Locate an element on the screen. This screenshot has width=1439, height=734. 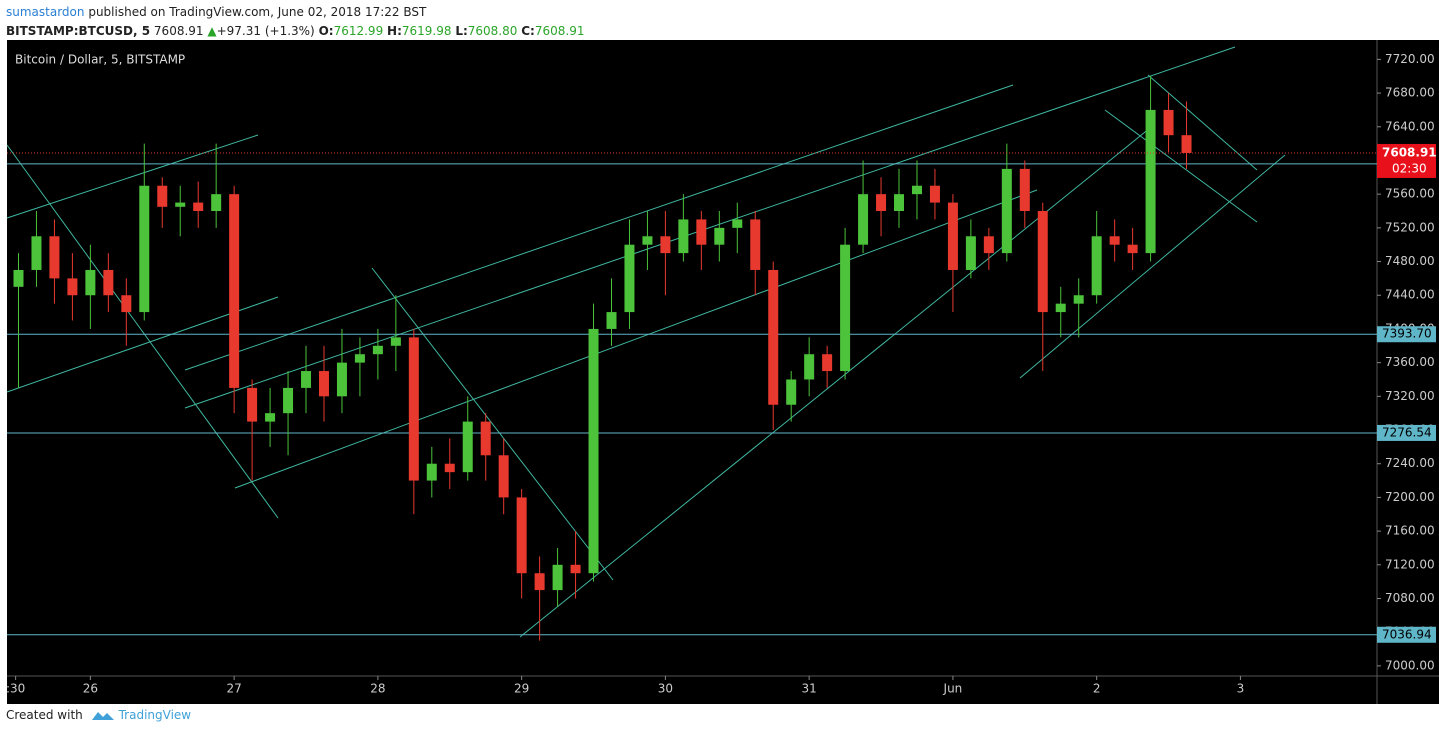
o-label: O: is located at coordinates (326, 31).